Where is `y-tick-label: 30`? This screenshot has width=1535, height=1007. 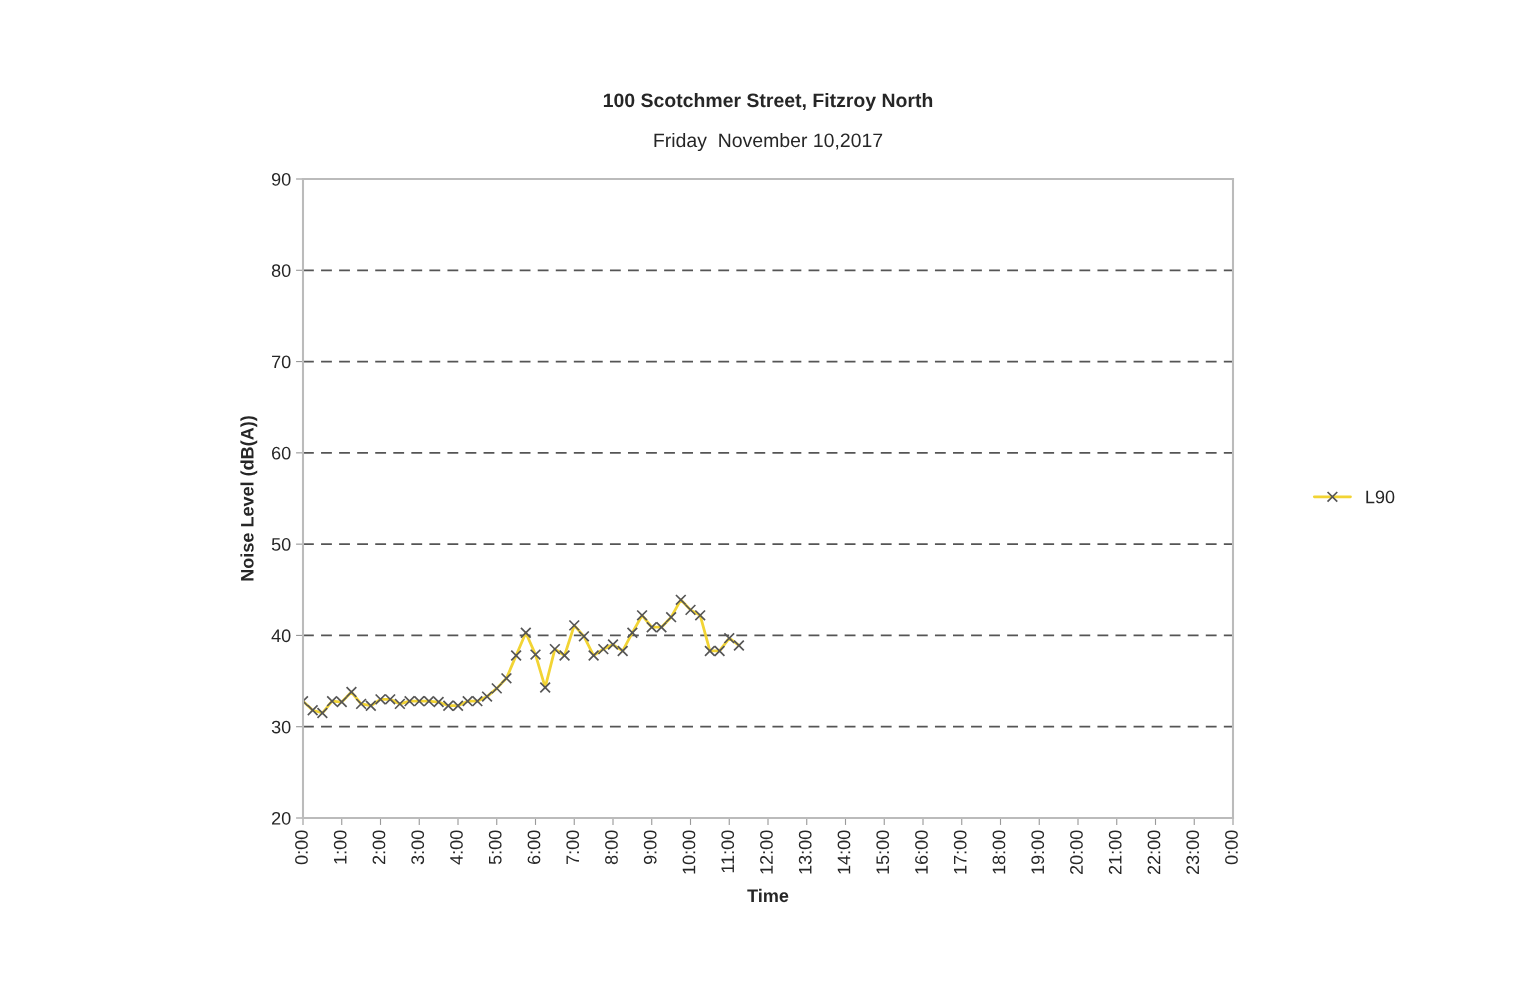
y-tick-label: 30 is located at coordinates (281, 727).